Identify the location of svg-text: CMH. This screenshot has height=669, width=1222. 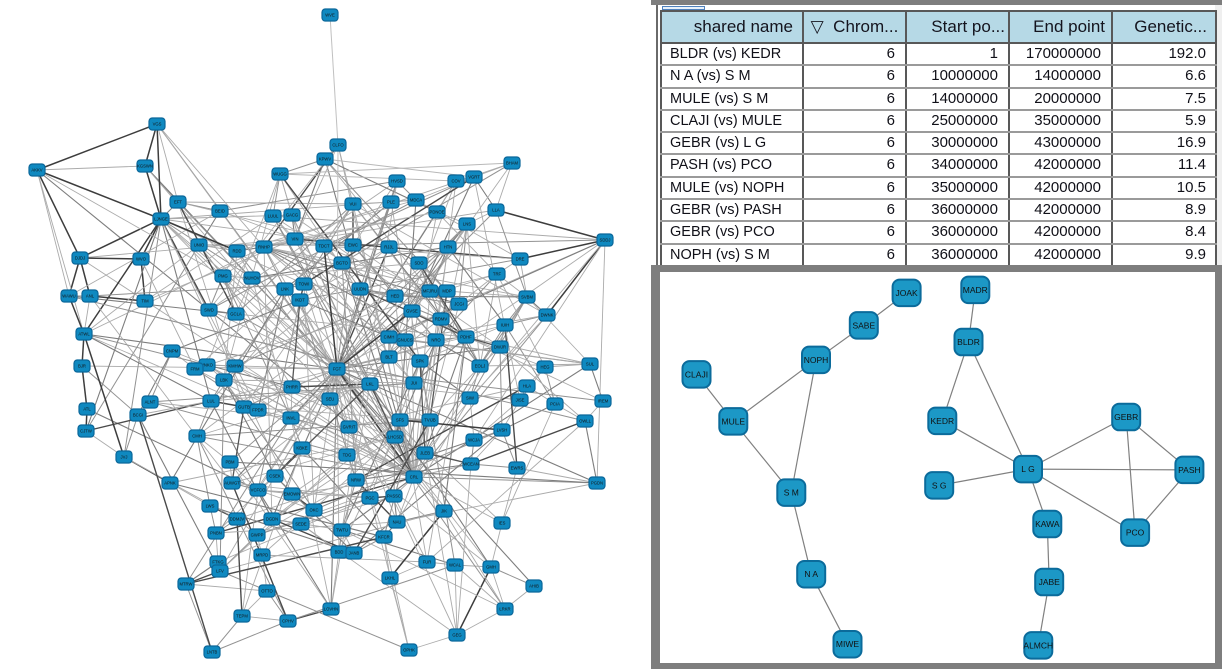
(197, 436).